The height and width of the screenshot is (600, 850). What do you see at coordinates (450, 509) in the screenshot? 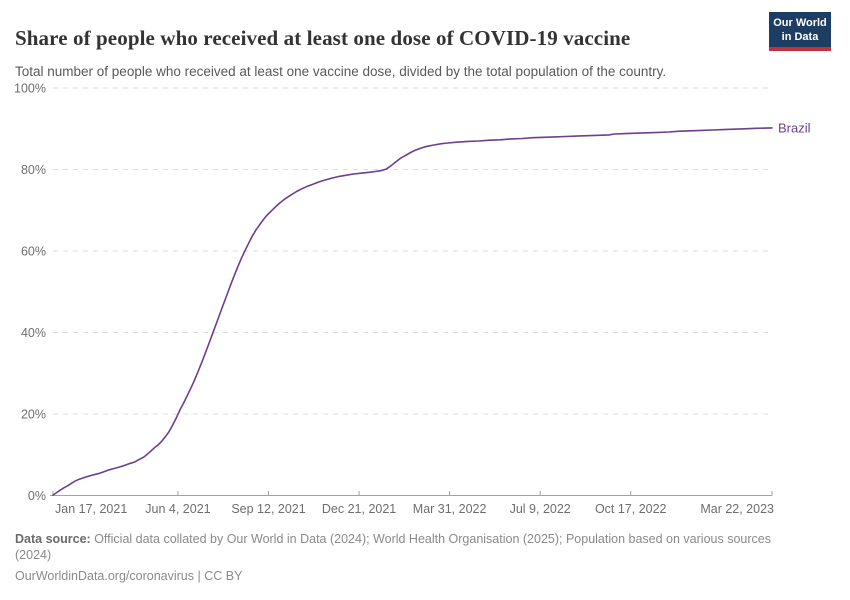
I see `x-tick-label-4: Mar 31, 2022` at bounding box center [450, 509].